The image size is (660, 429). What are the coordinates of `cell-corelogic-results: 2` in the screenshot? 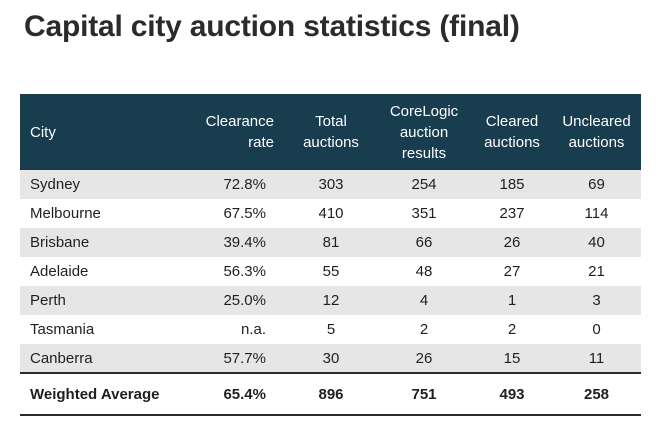 It's located at (424, 329).